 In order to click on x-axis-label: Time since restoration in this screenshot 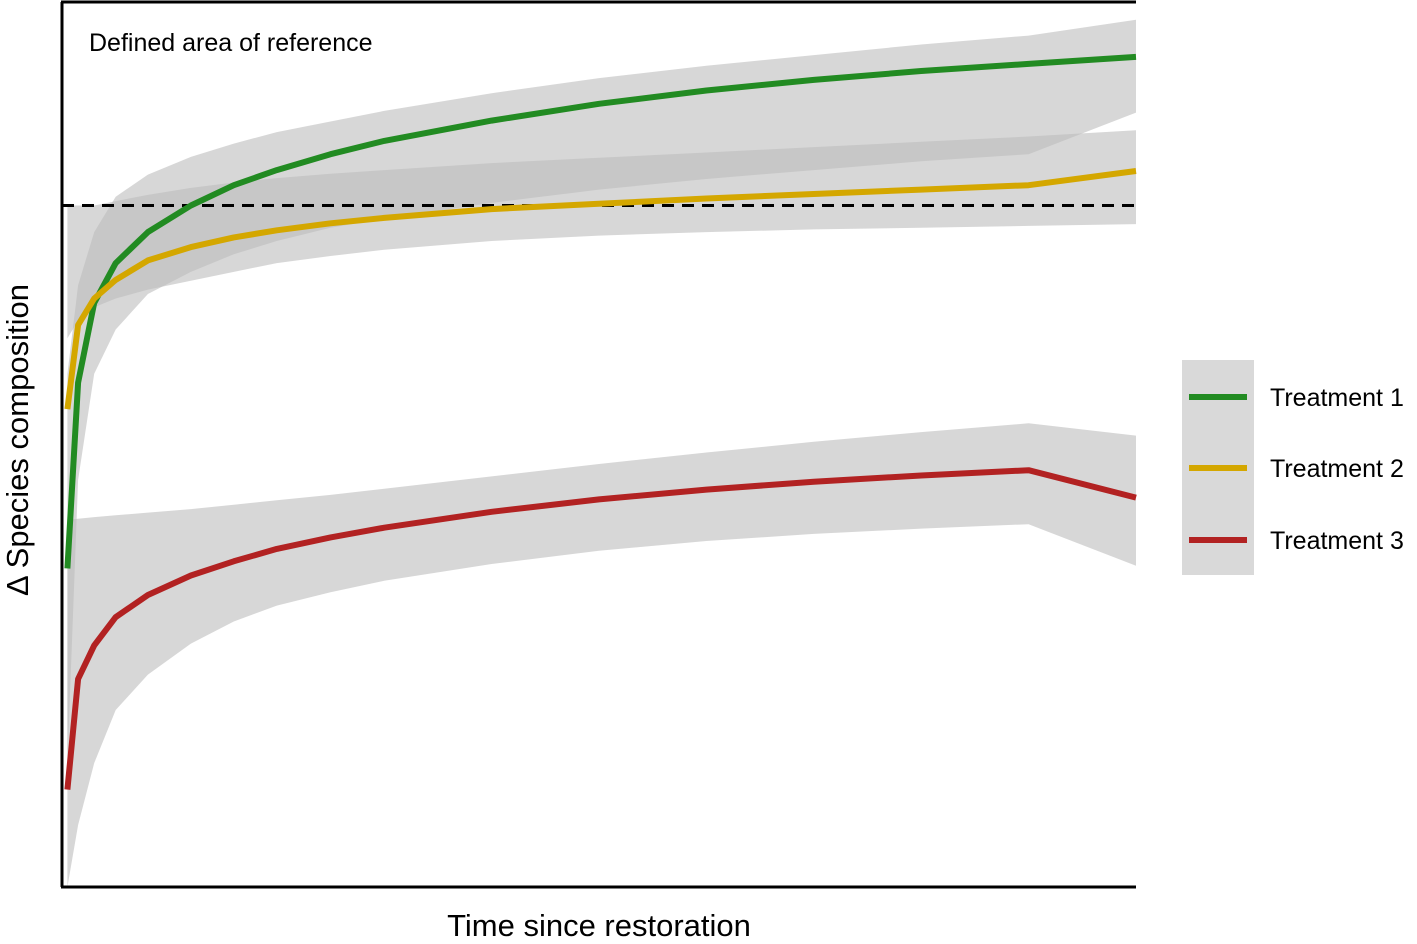, I will do `click(599, 925)`.